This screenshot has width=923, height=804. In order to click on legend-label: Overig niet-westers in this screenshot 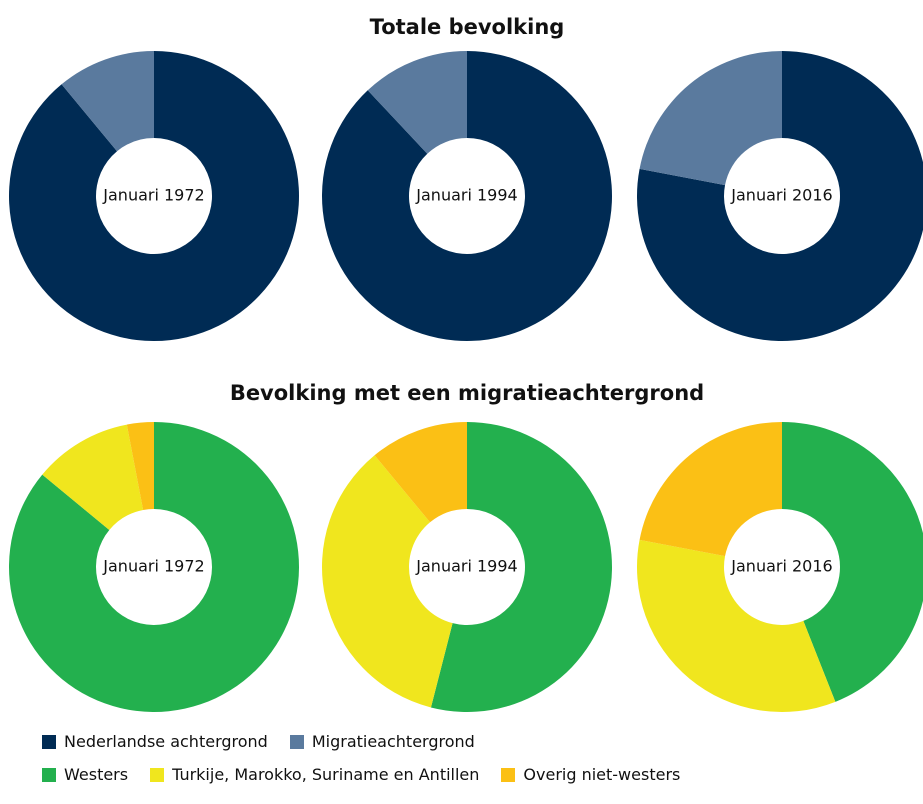, I will do `click(602, 774)`.